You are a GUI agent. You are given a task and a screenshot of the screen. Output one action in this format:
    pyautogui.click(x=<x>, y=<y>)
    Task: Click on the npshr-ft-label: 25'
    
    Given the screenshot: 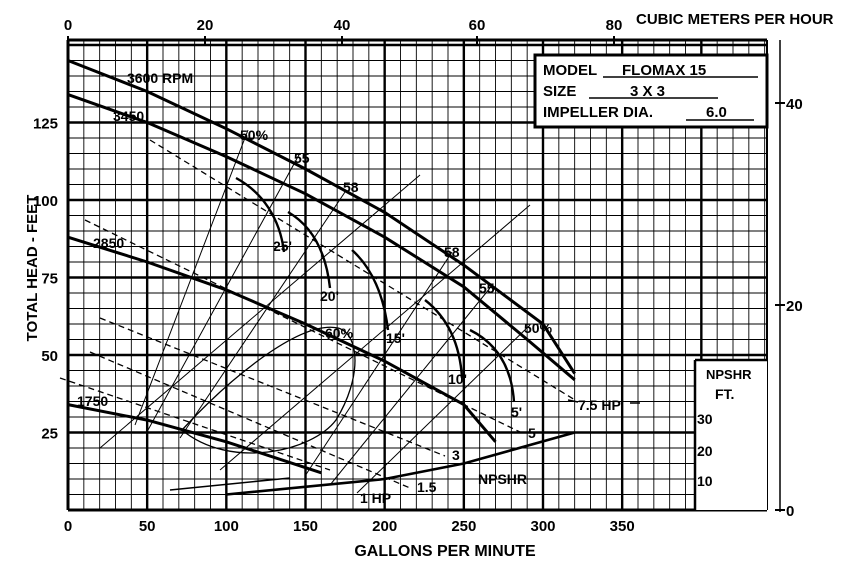 What is the action you would take?
    pyautogui.click(x=282, y=246)
    